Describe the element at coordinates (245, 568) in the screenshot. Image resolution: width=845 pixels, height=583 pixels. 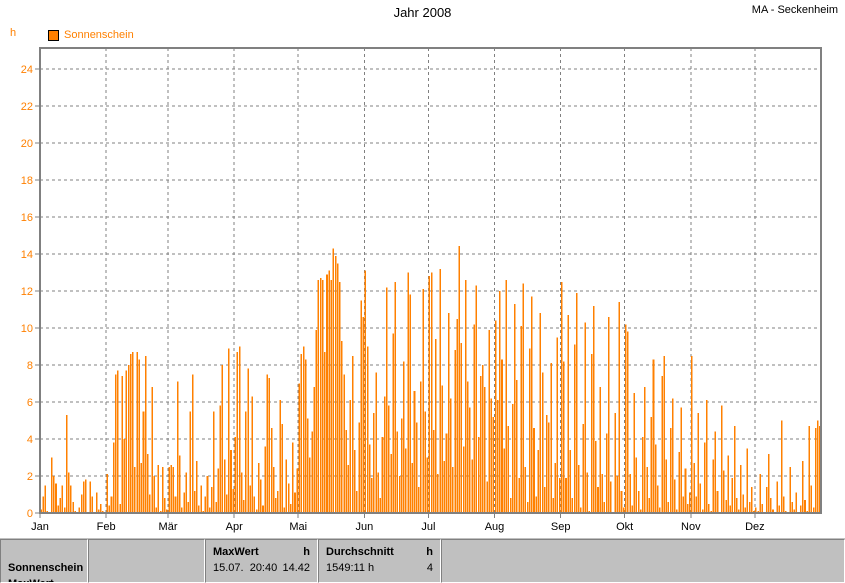
I see `maxwert-datetime: 15.07. 20:40` at that location.